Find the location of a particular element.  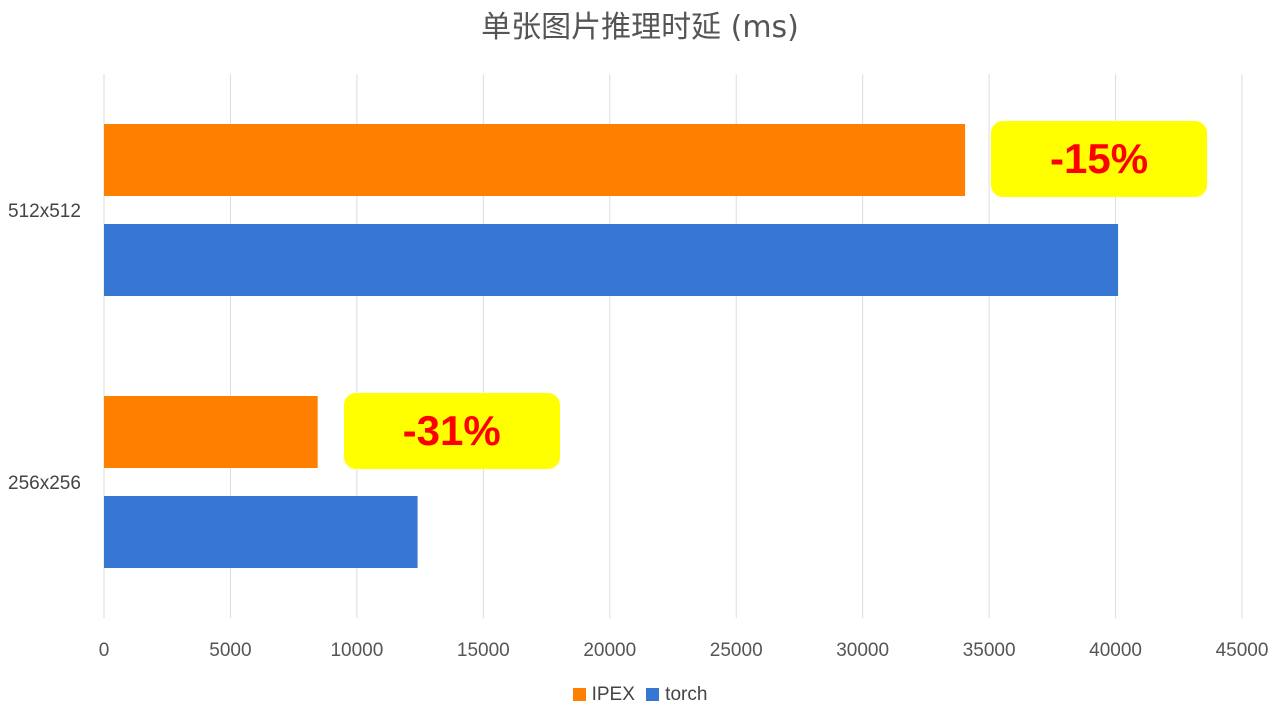

x-tick-label: 40000 is located at coordinates (1115, 650).